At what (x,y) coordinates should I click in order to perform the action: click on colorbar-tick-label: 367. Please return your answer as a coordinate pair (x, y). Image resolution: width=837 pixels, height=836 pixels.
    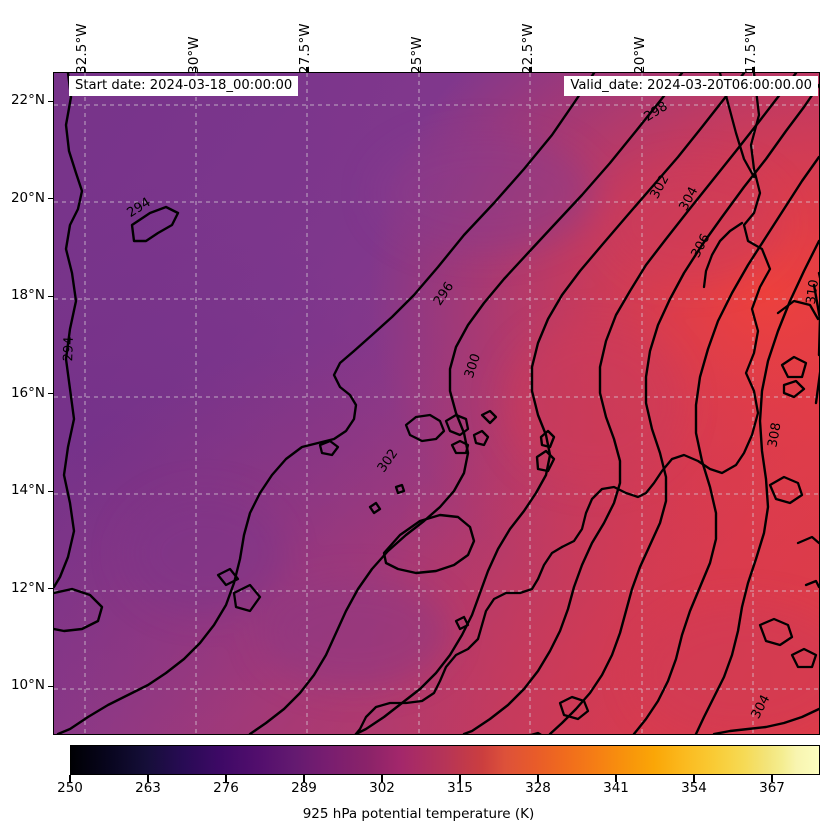
    Looking at the image, I should click on (772, 788).